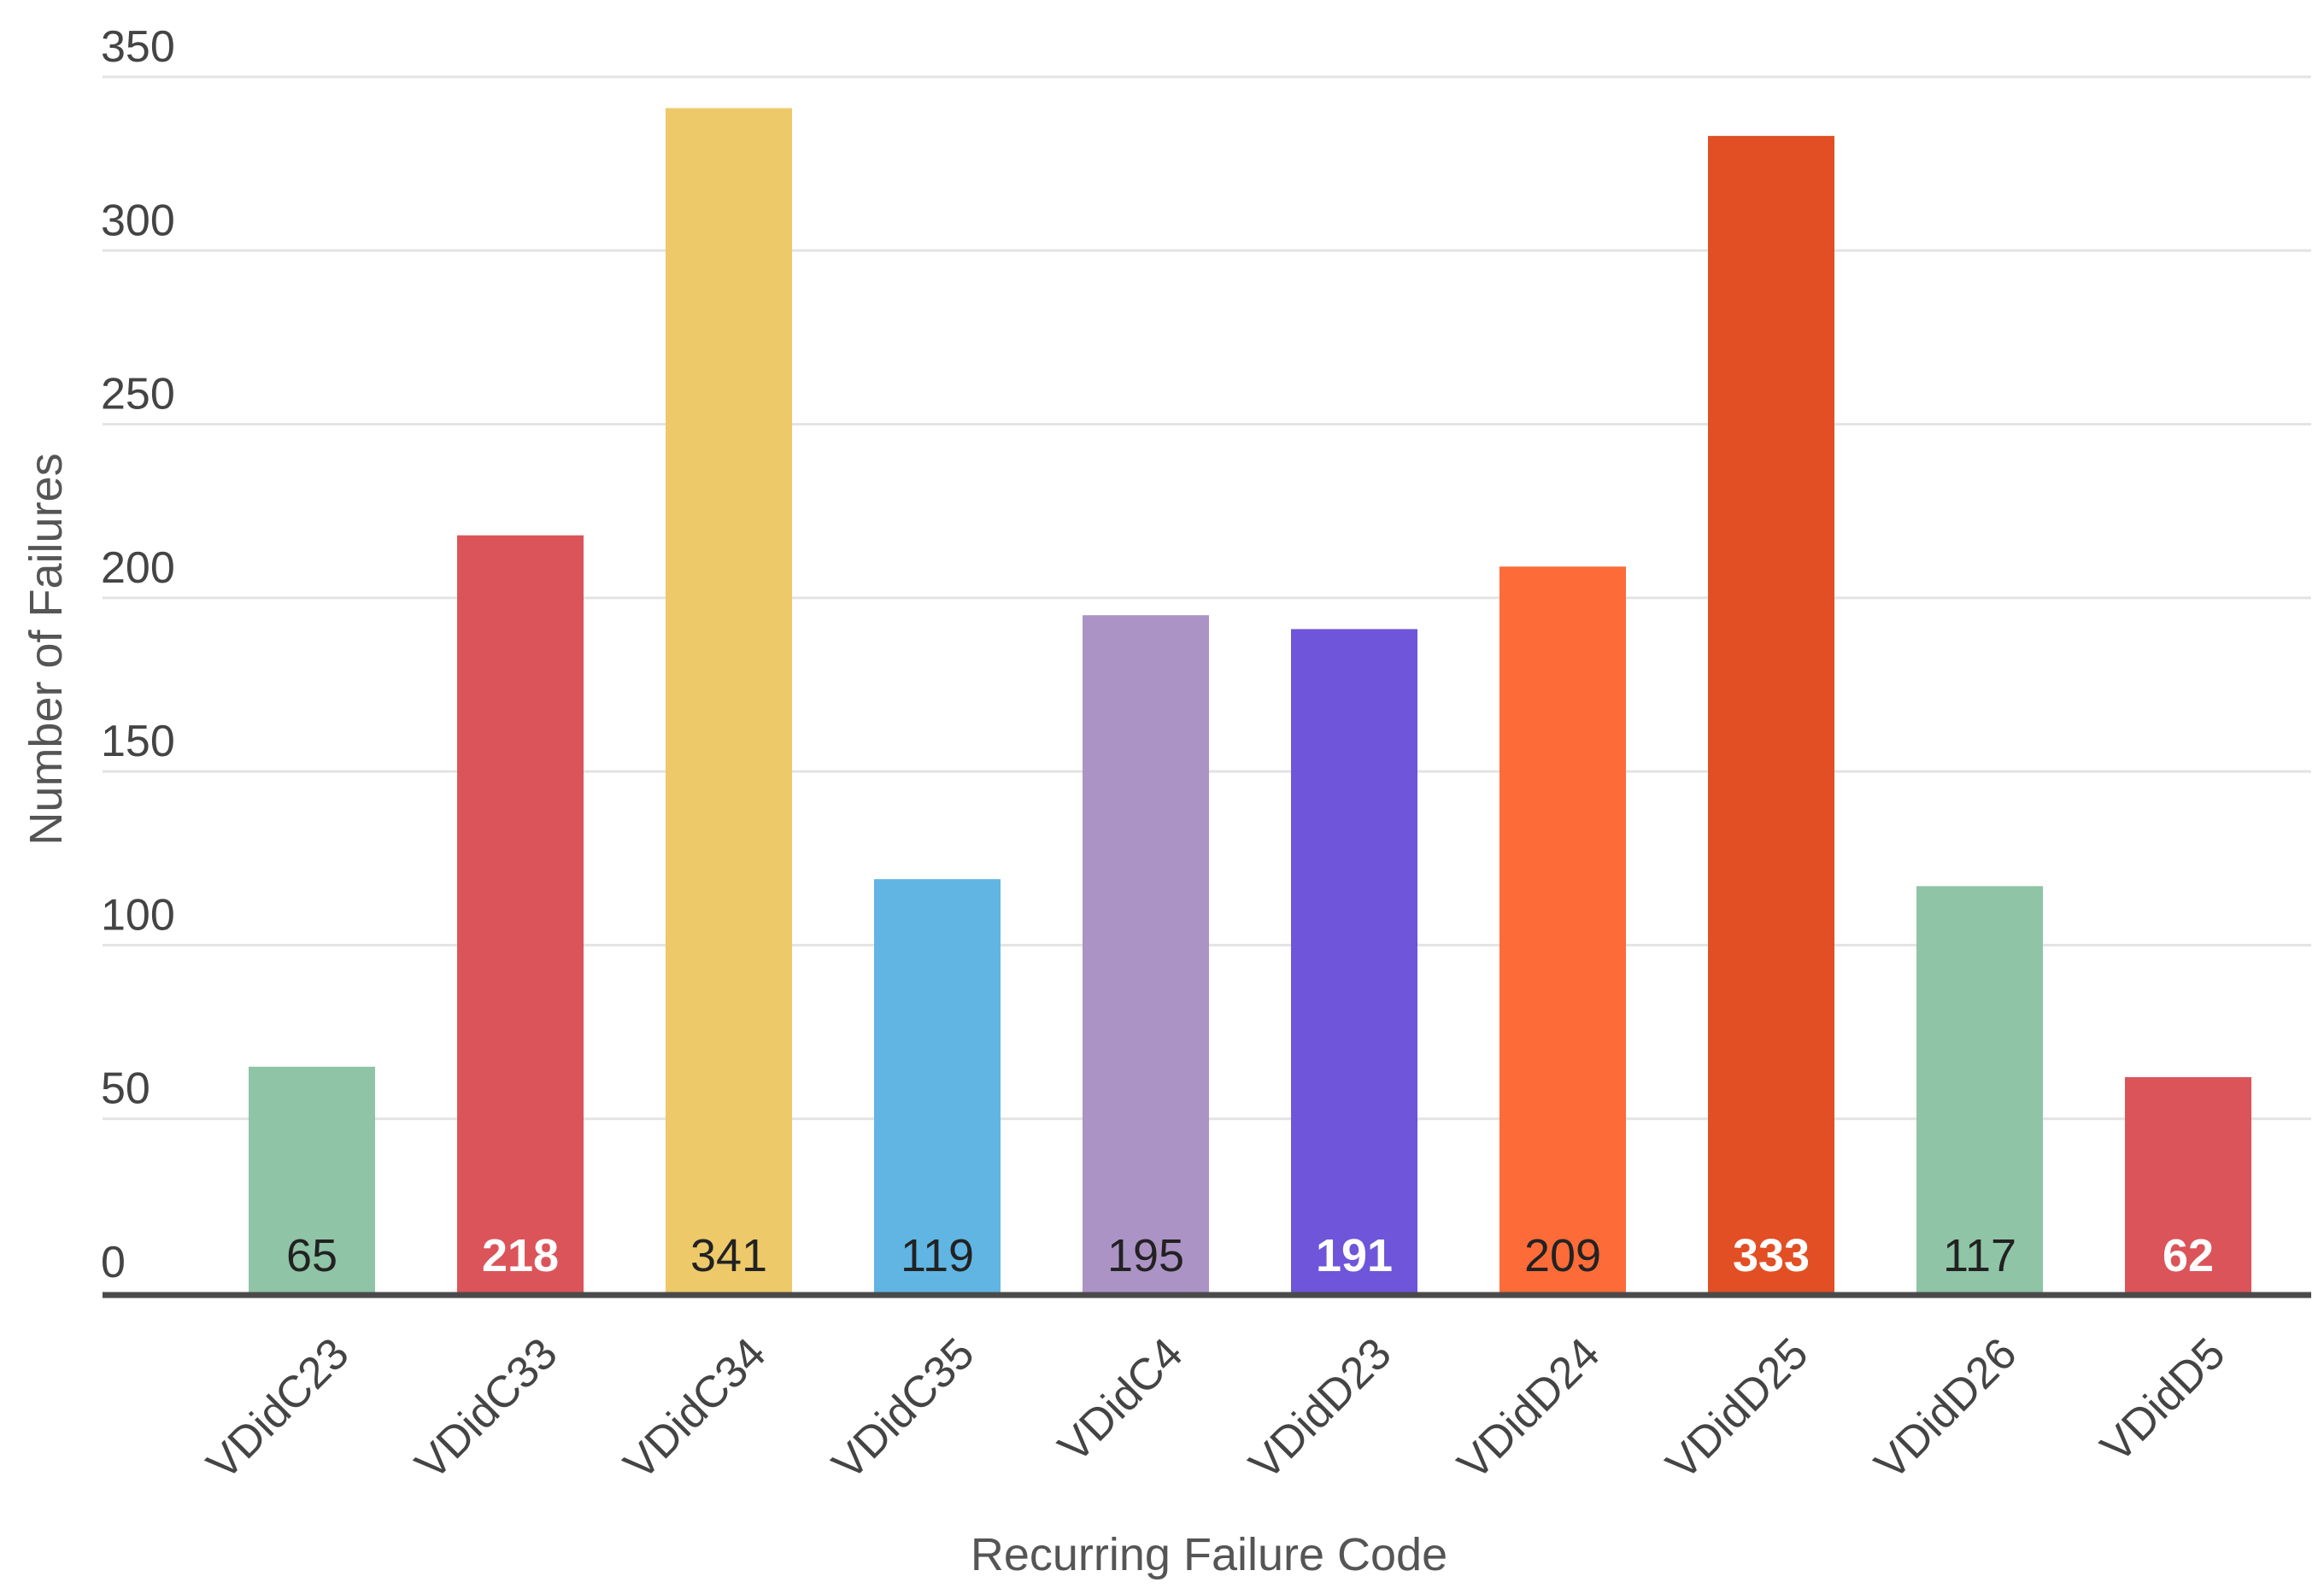 The image size is (2324, 1594). Describe the element at coordinates (486, 1409) in the screenshot. I see `x-tick-label-vdidc33: VDidC33` at that location.